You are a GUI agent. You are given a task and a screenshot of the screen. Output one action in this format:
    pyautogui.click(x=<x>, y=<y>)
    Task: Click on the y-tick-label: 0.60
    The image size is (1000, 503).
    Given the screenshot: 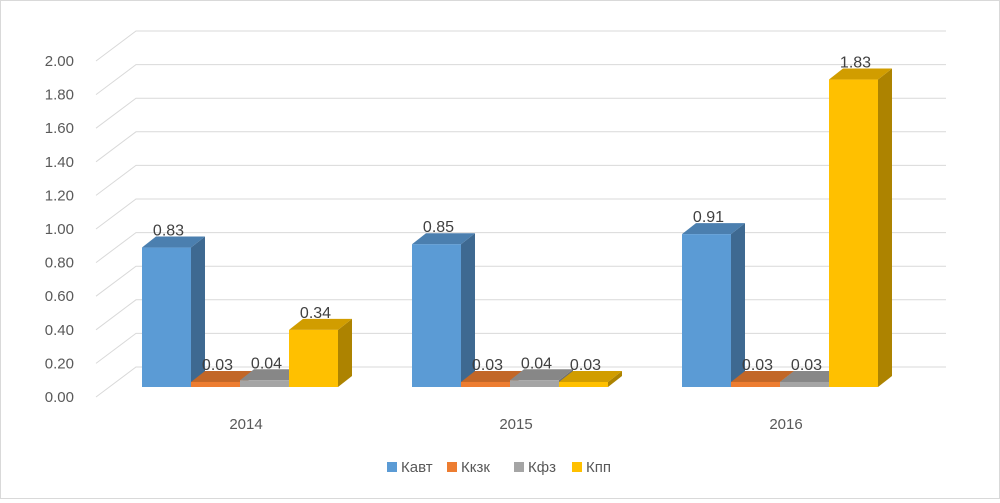 What is the action you would take?
    pyautogui.click(x=59, y=296)
    